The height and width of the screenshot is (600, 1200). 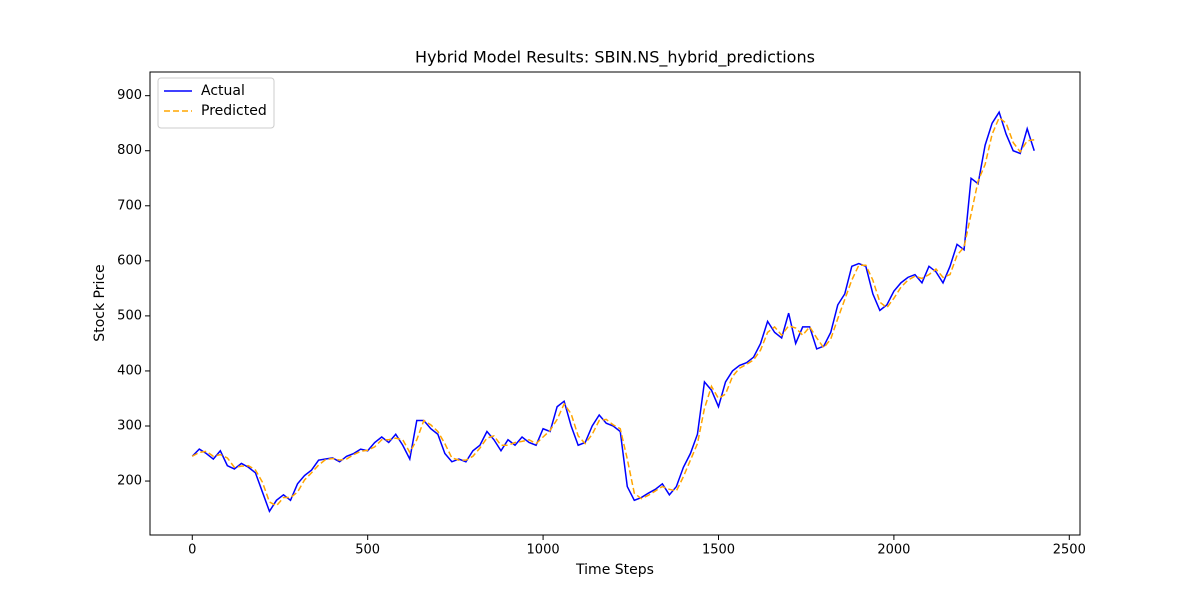 What do you see at coordinates (129, 425) in the screenshot?
I see `y-tick-label: 300` at bounding box center [129, 425].